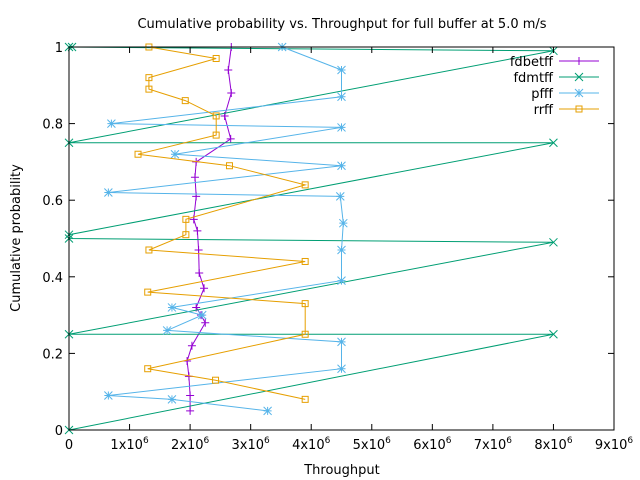  I want to click on legend-entry-fdbetff: fdbetff, so click(554, 62).